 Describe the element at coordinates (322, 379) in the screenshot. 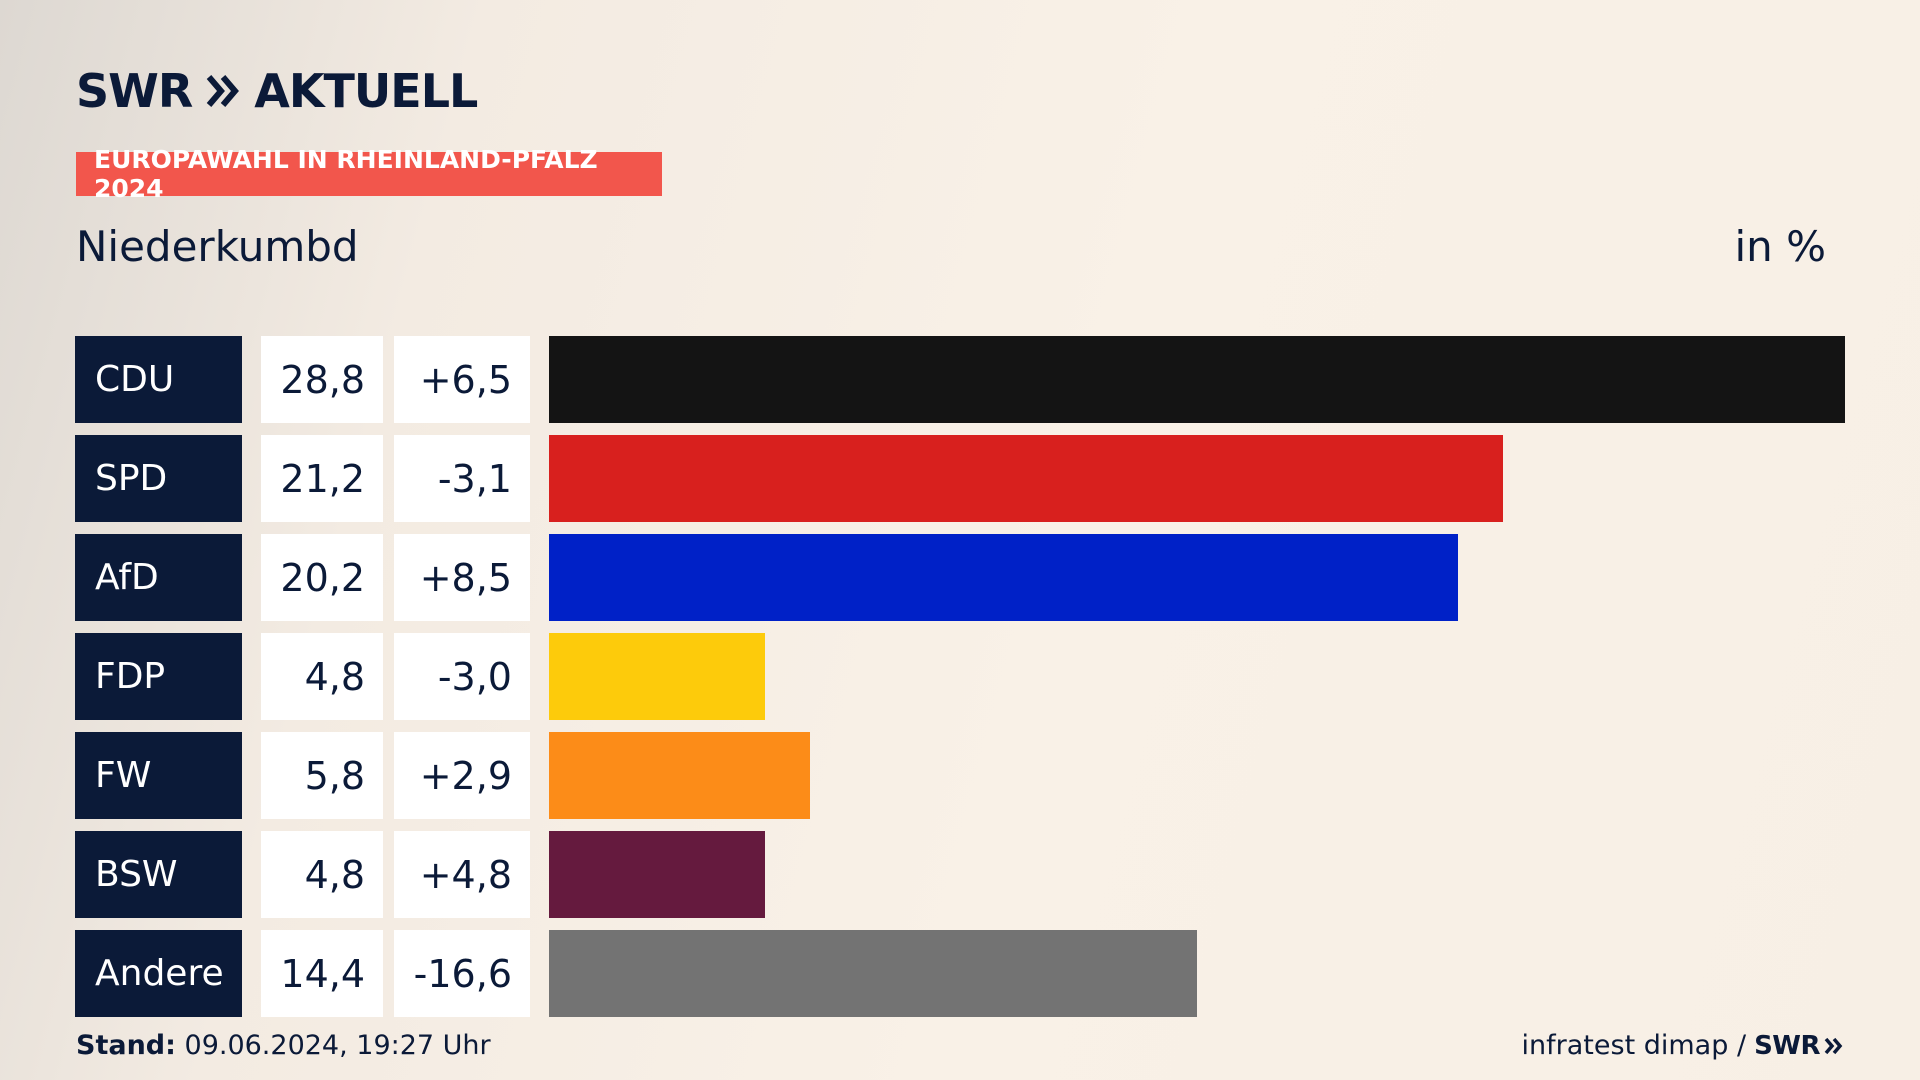

I see `vote-share-label: 28,8` at that location.